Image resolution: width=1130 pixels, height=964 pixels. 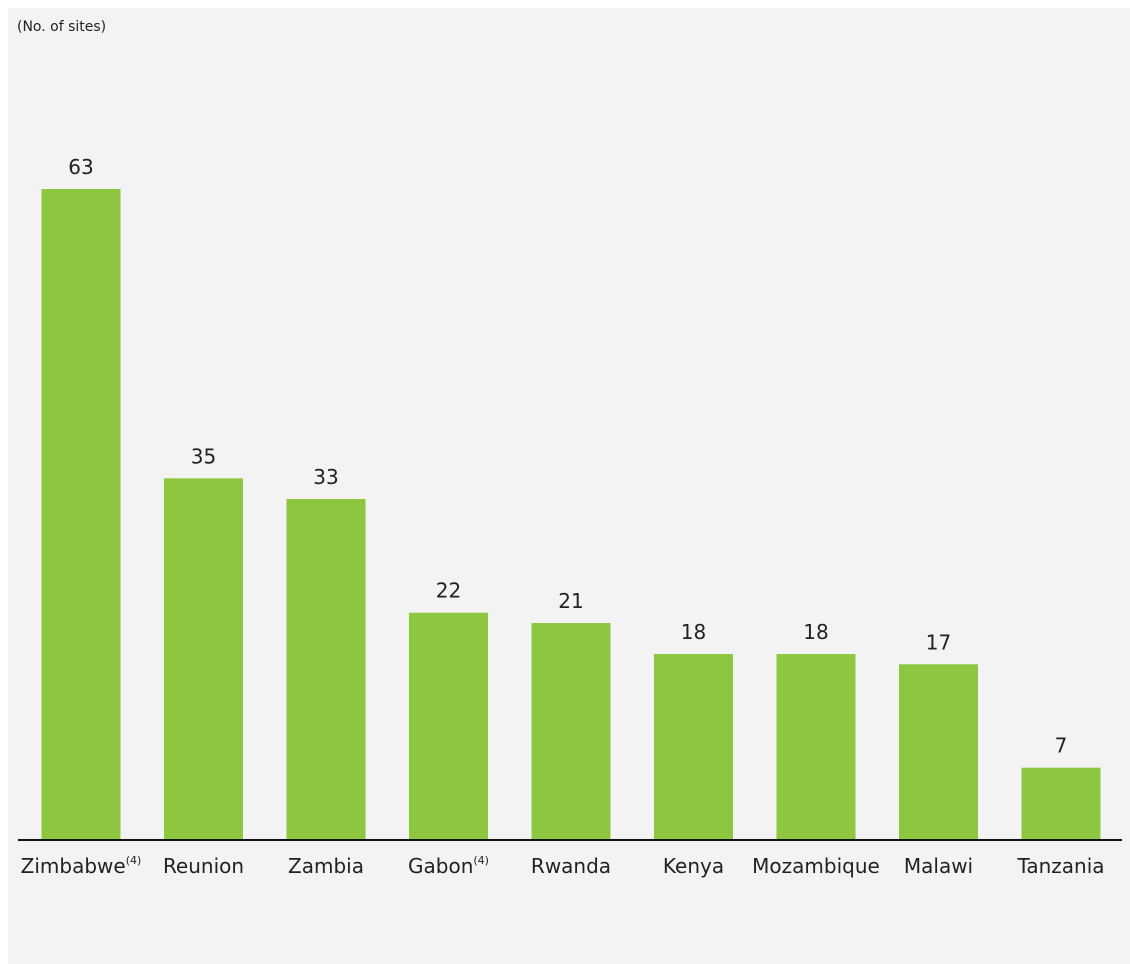 What do you see at coordinates (816, 866) in the screenshot?
I see `category-label-mozambique: Mozambique` at bounding box center [816, 866].